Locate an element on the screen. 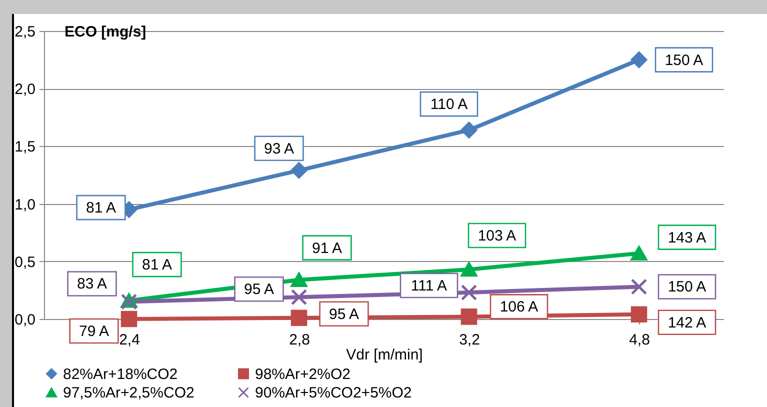 The height and width of the screenshot is (407, 767). annotation: 83 A is located at coordinates (92, 284).